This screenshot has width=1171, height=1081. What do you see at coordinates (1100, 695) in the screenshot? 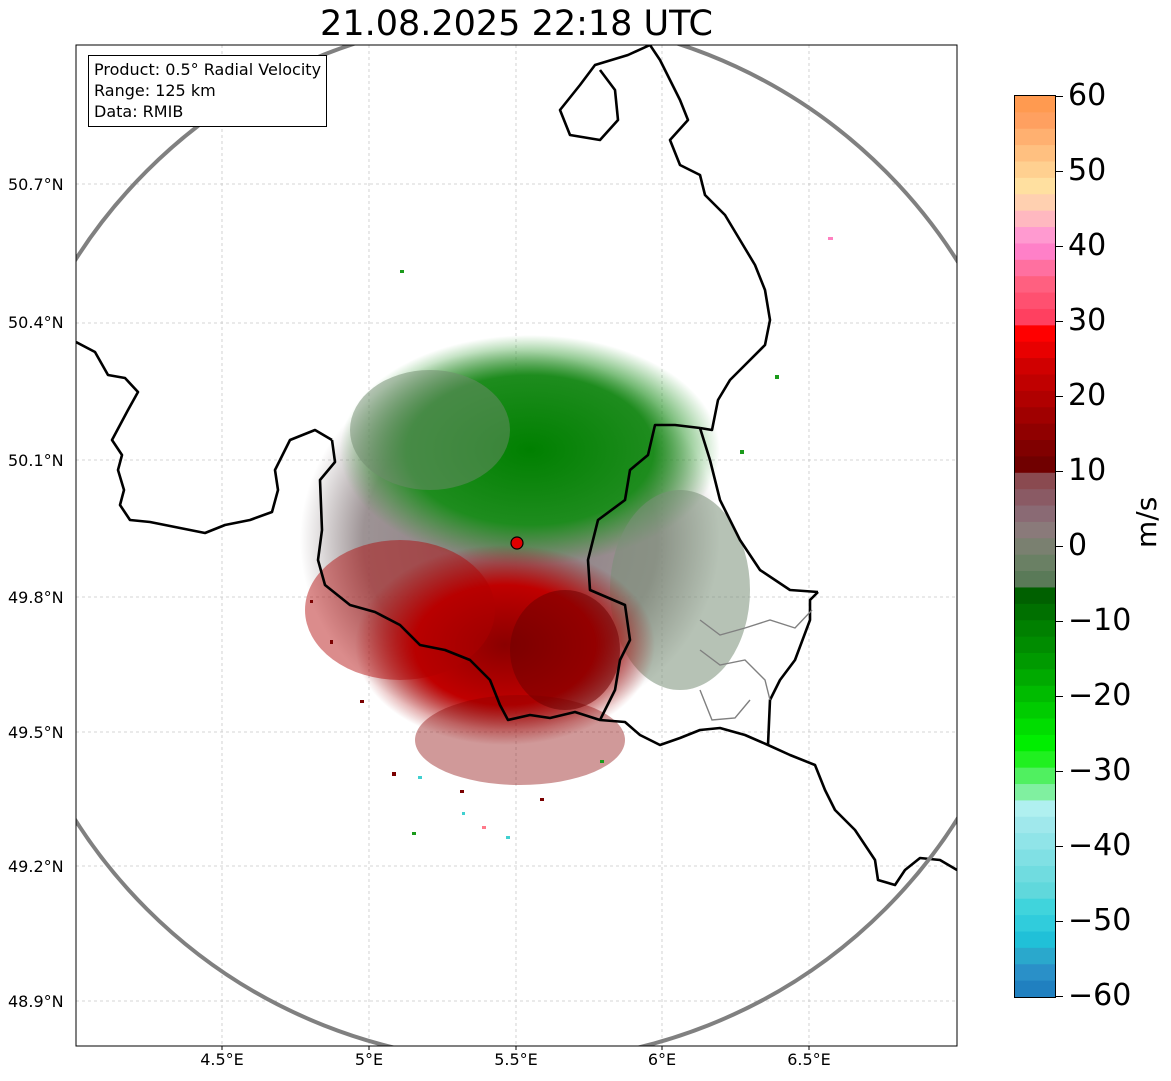
I see `colorbar-tick-label: −20` at bounding box center [1100, 695].